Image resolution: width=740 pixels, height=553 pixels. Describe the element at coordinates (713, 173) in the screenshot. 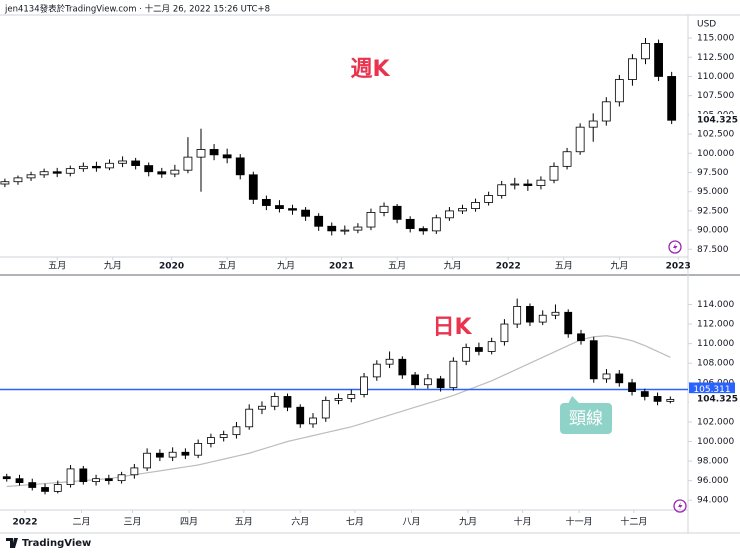

I see `y-tick-label: 97.500` at that location.